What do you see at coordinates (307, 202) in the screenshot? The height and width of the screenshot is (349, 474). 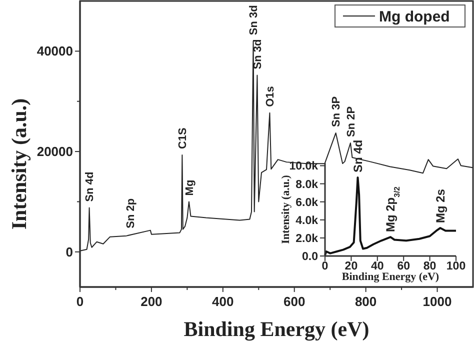 I see `y-tick-label: 6.0k` at bounding box center [307, 202].